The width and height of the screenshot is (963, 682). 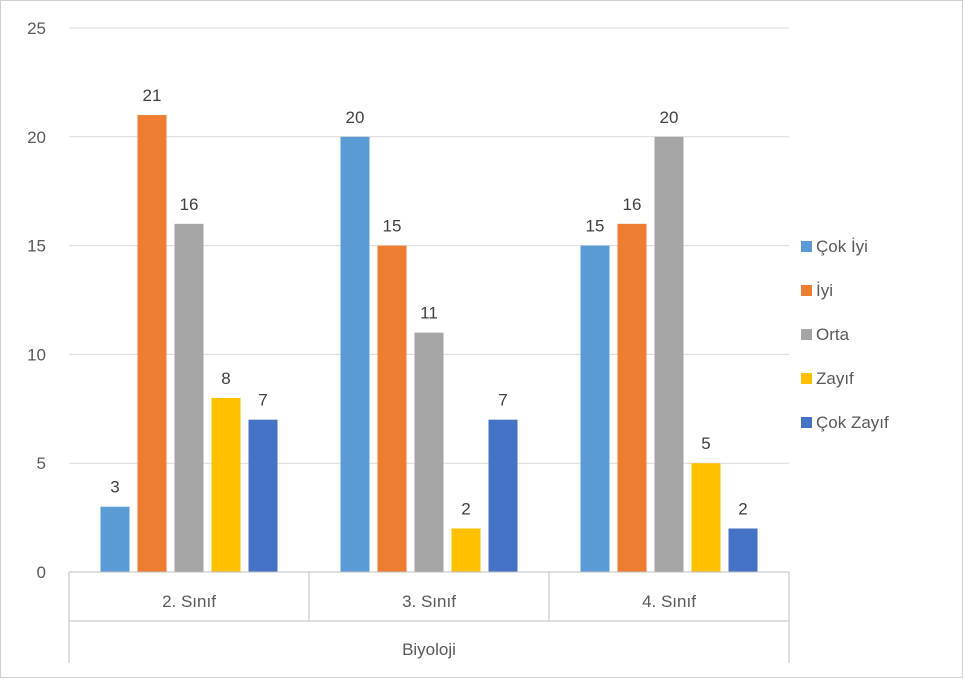 I want to click on data-label: 3, so click(x=114, y=487).